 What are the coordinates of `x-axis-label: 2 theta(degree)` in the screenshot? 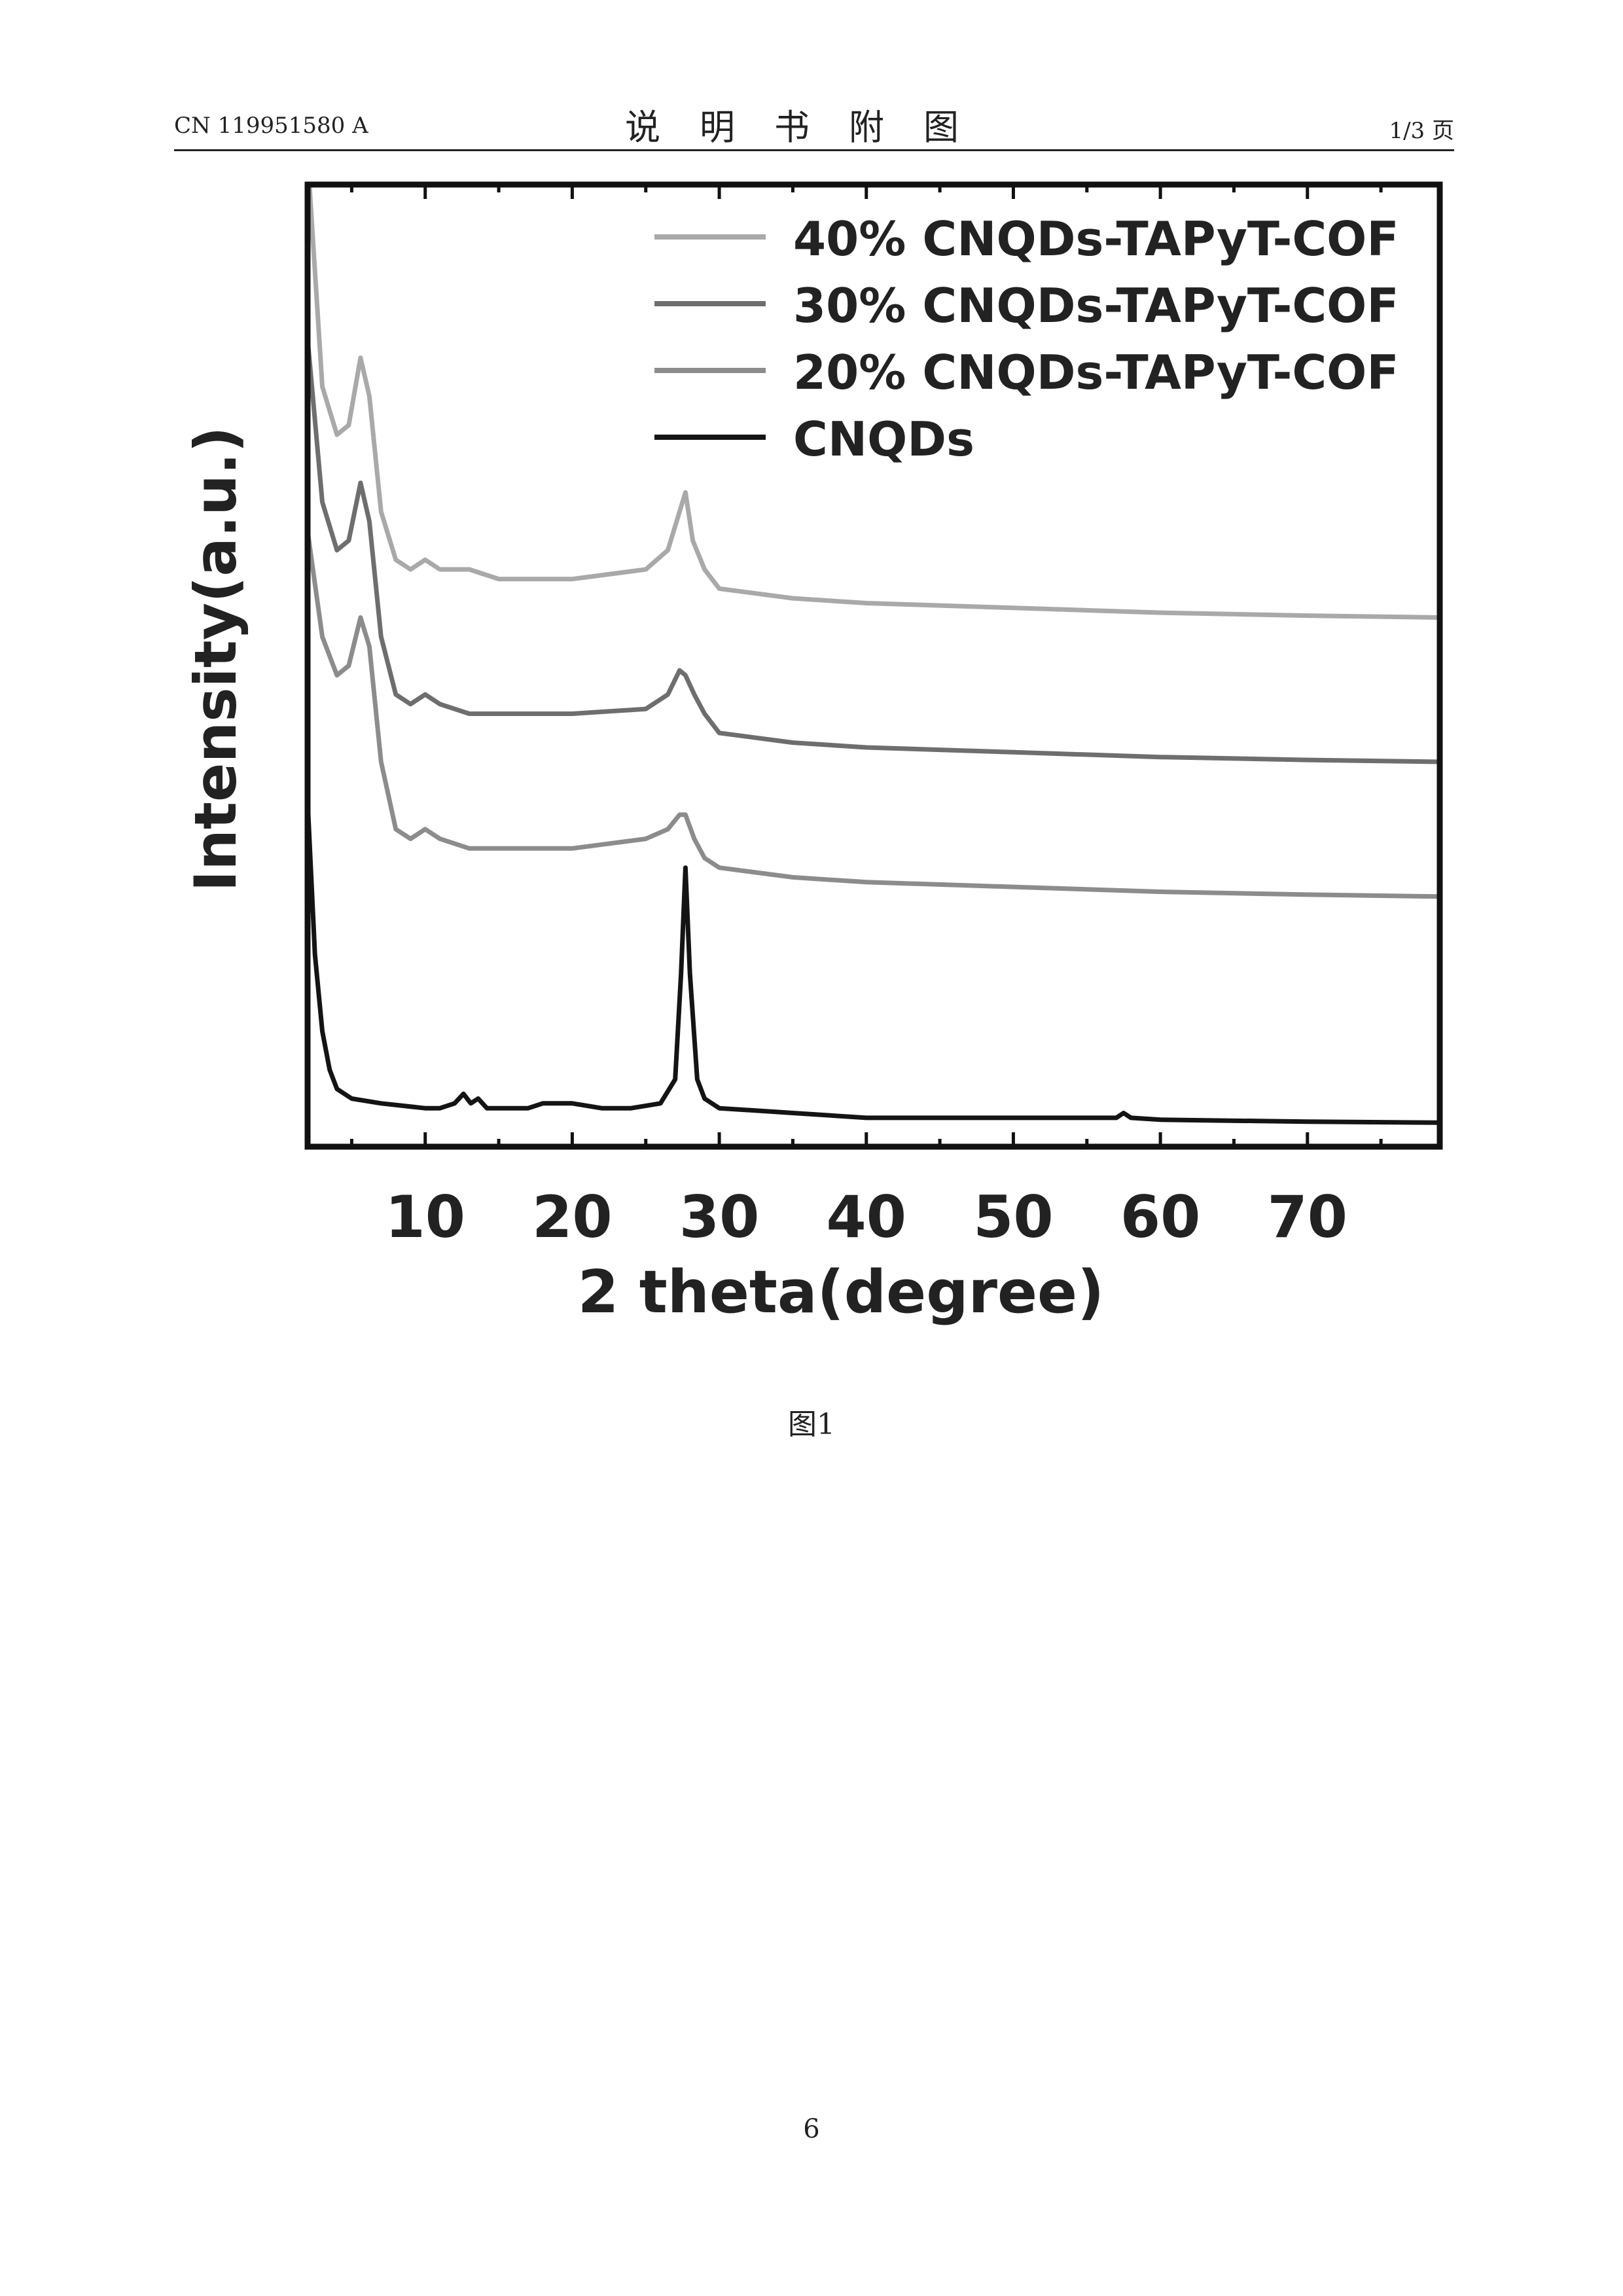 It's located at (841, 1292).